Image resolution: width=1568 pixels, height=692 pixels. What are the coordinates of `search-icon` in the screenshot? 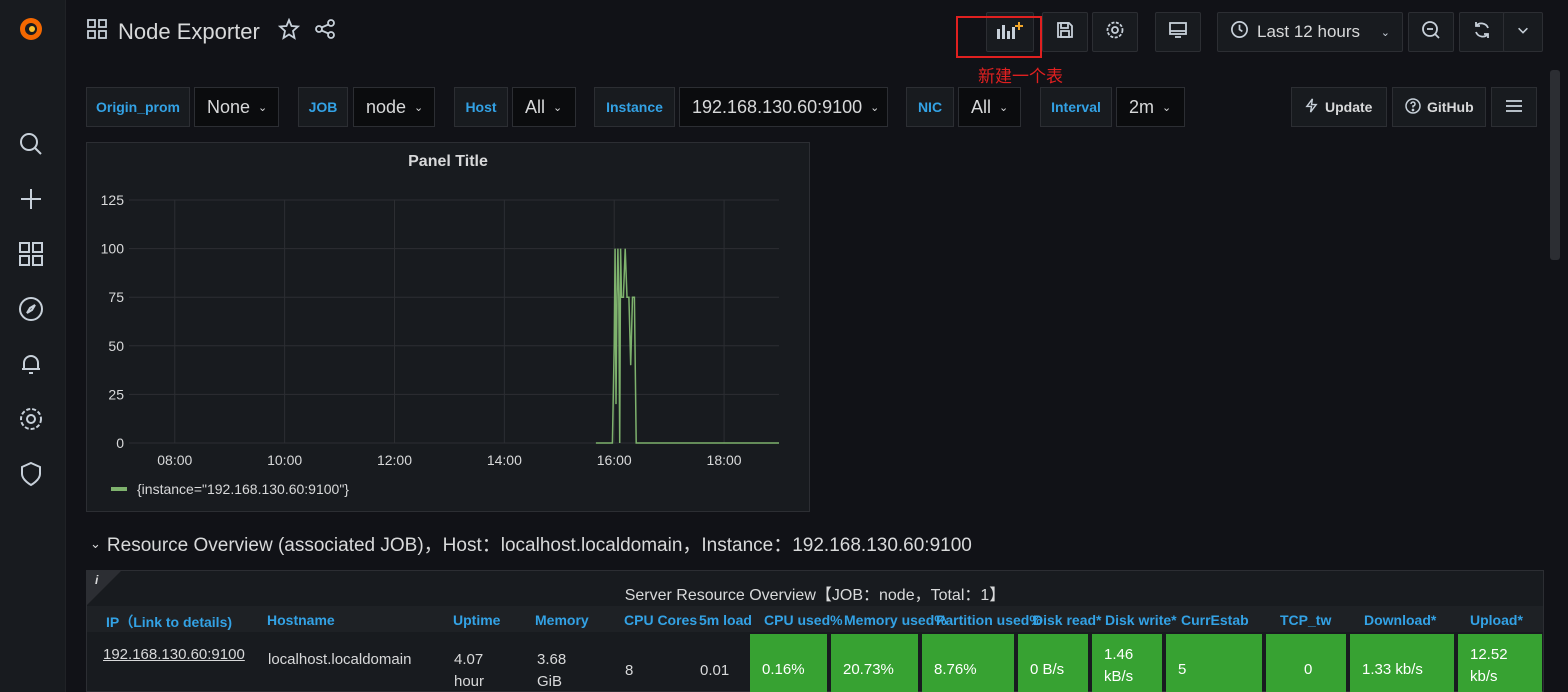 It's located at (31, 144).